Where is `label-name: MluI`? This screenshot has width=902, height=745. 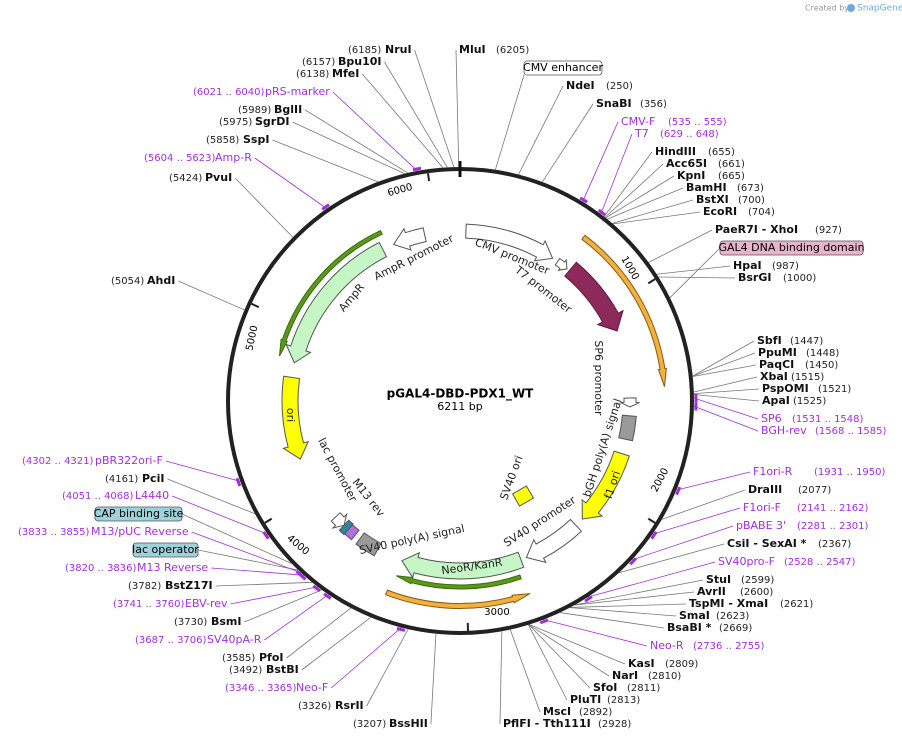
label-name: MluI is located at coordinates (472, 49).